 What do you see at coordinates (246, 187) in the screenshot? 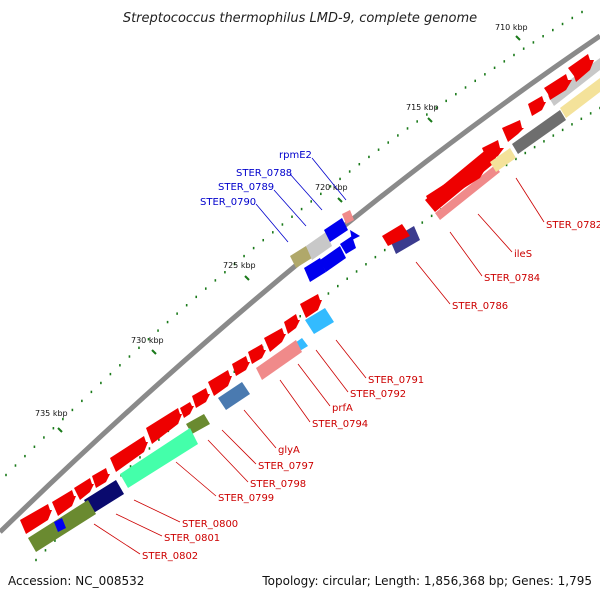
I see `gene-label: STER_0789` at bounding box center [246, 187].